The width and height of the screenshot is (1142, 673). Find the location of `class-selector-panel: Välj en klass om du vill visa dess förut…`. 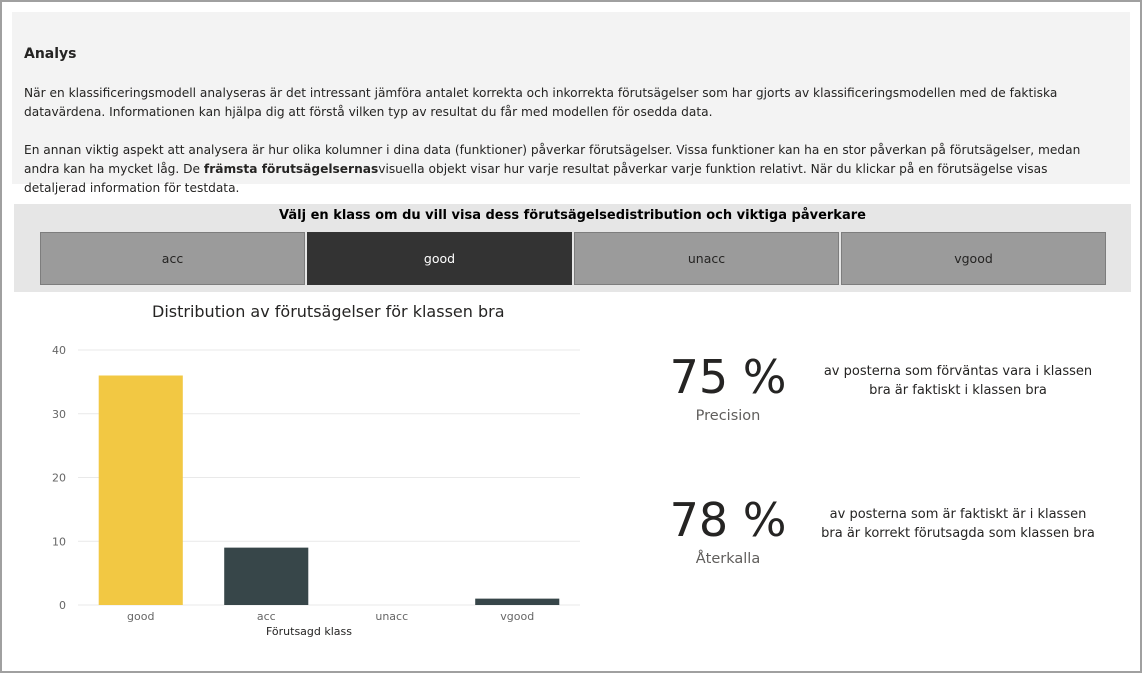

class-selector-panel: Välj en klass om du vill visa dess förut… is located at coordinates (572, 248).